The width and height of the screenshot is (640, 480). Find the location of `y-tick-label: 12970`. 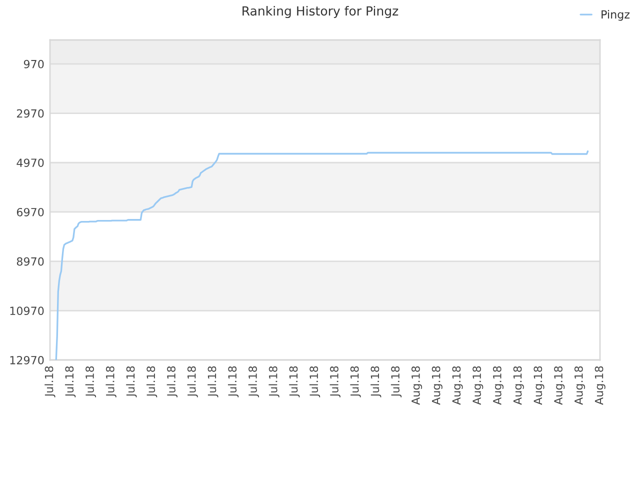

y-tick-label: 12970 is located at coordinates (27, 360).